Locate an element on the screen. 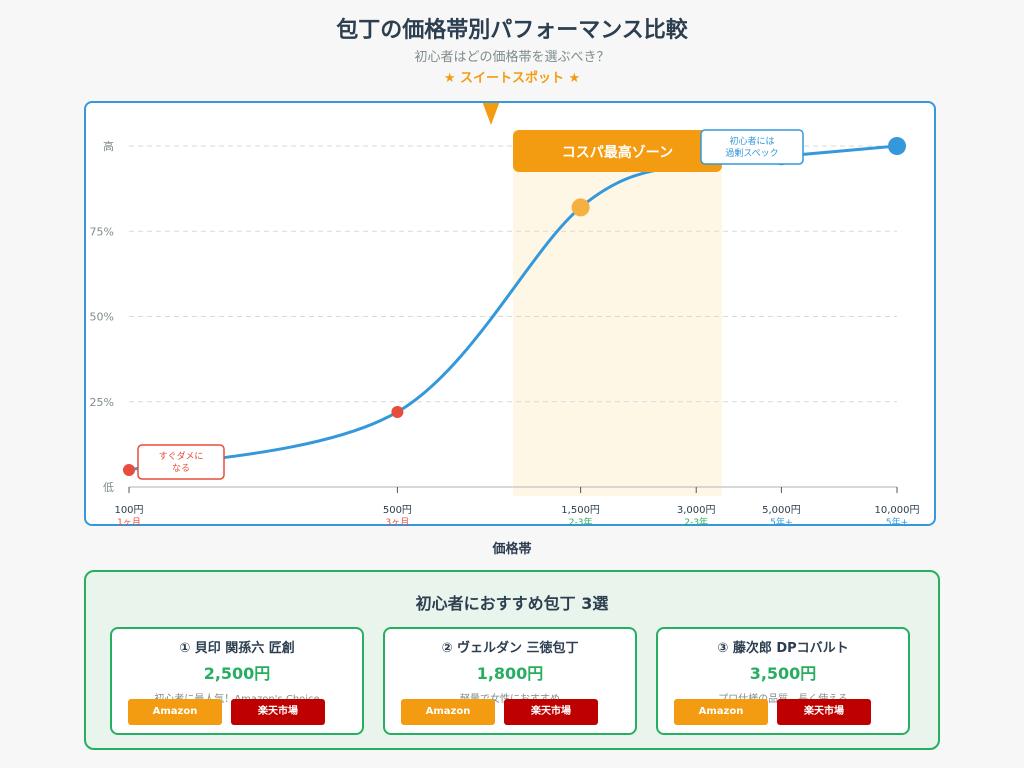 The height and width of the screenshot is (768, 1024). y-tick-label: 50% is located at coordinates (102, 317).